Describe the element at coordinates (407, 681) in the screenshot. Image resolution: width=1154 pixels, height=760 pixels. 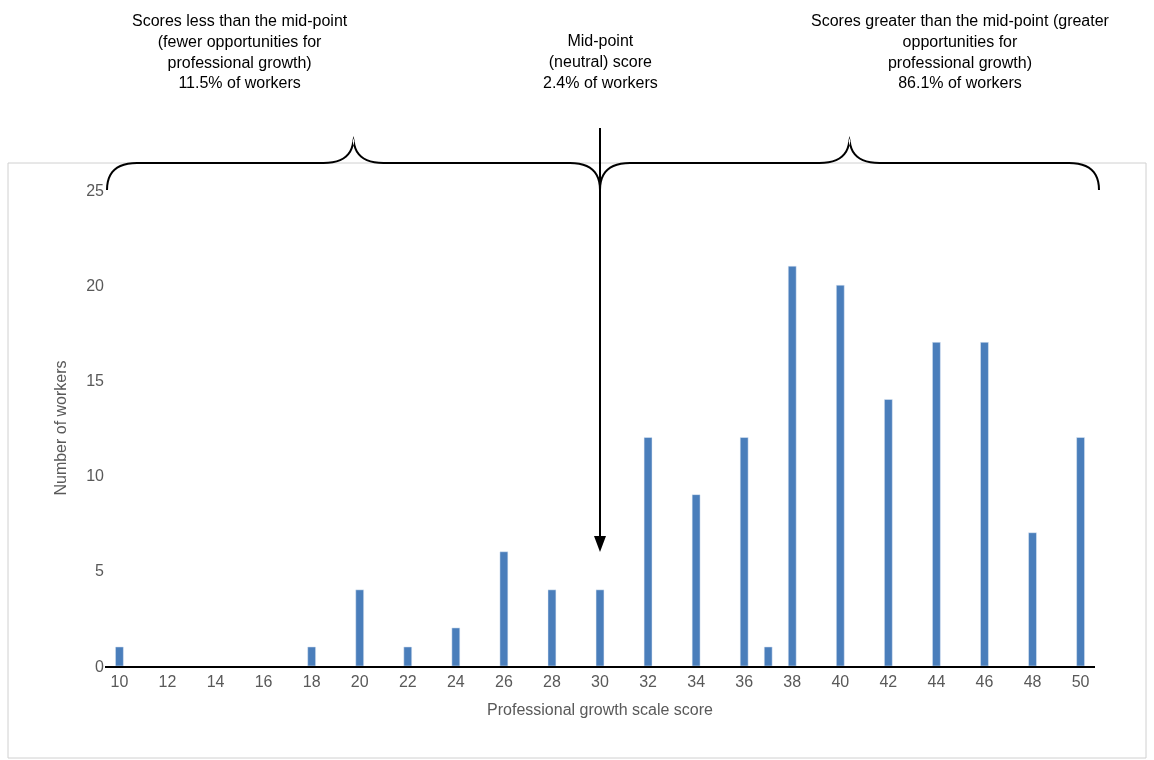
I see `x-tick-label: 22` at that location.